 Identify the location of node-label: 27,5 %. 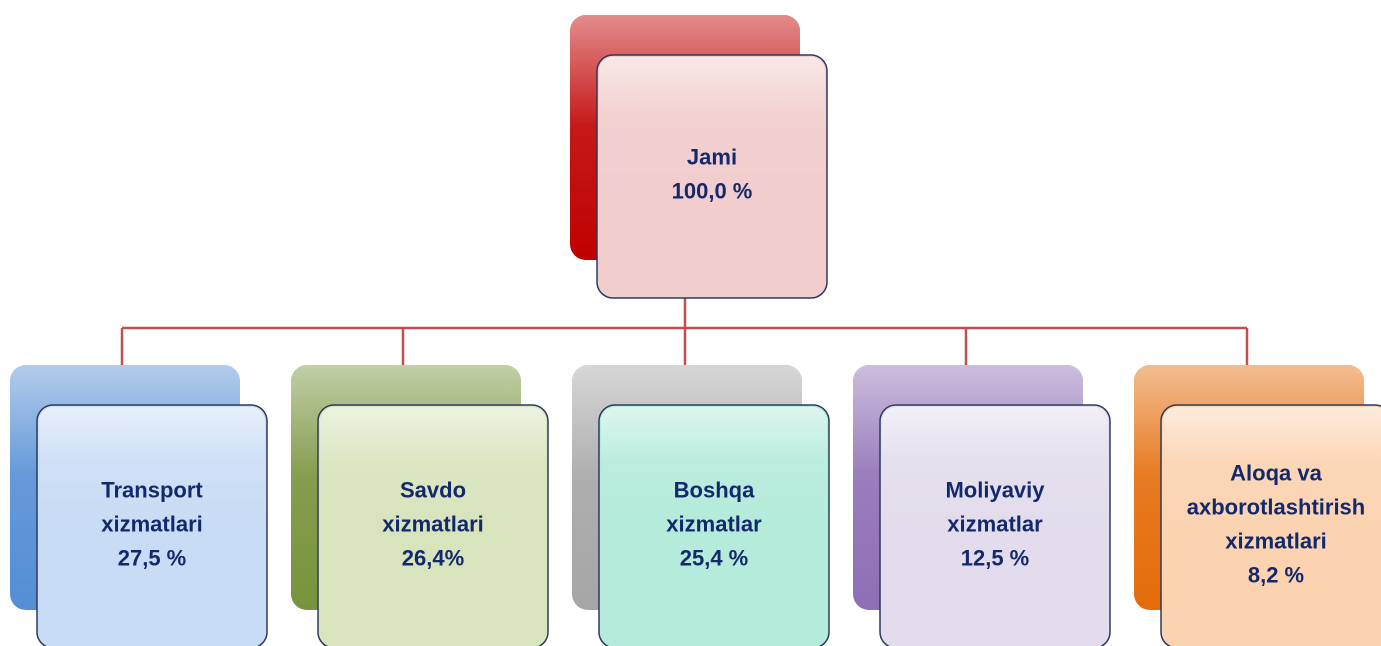
(152, 557).